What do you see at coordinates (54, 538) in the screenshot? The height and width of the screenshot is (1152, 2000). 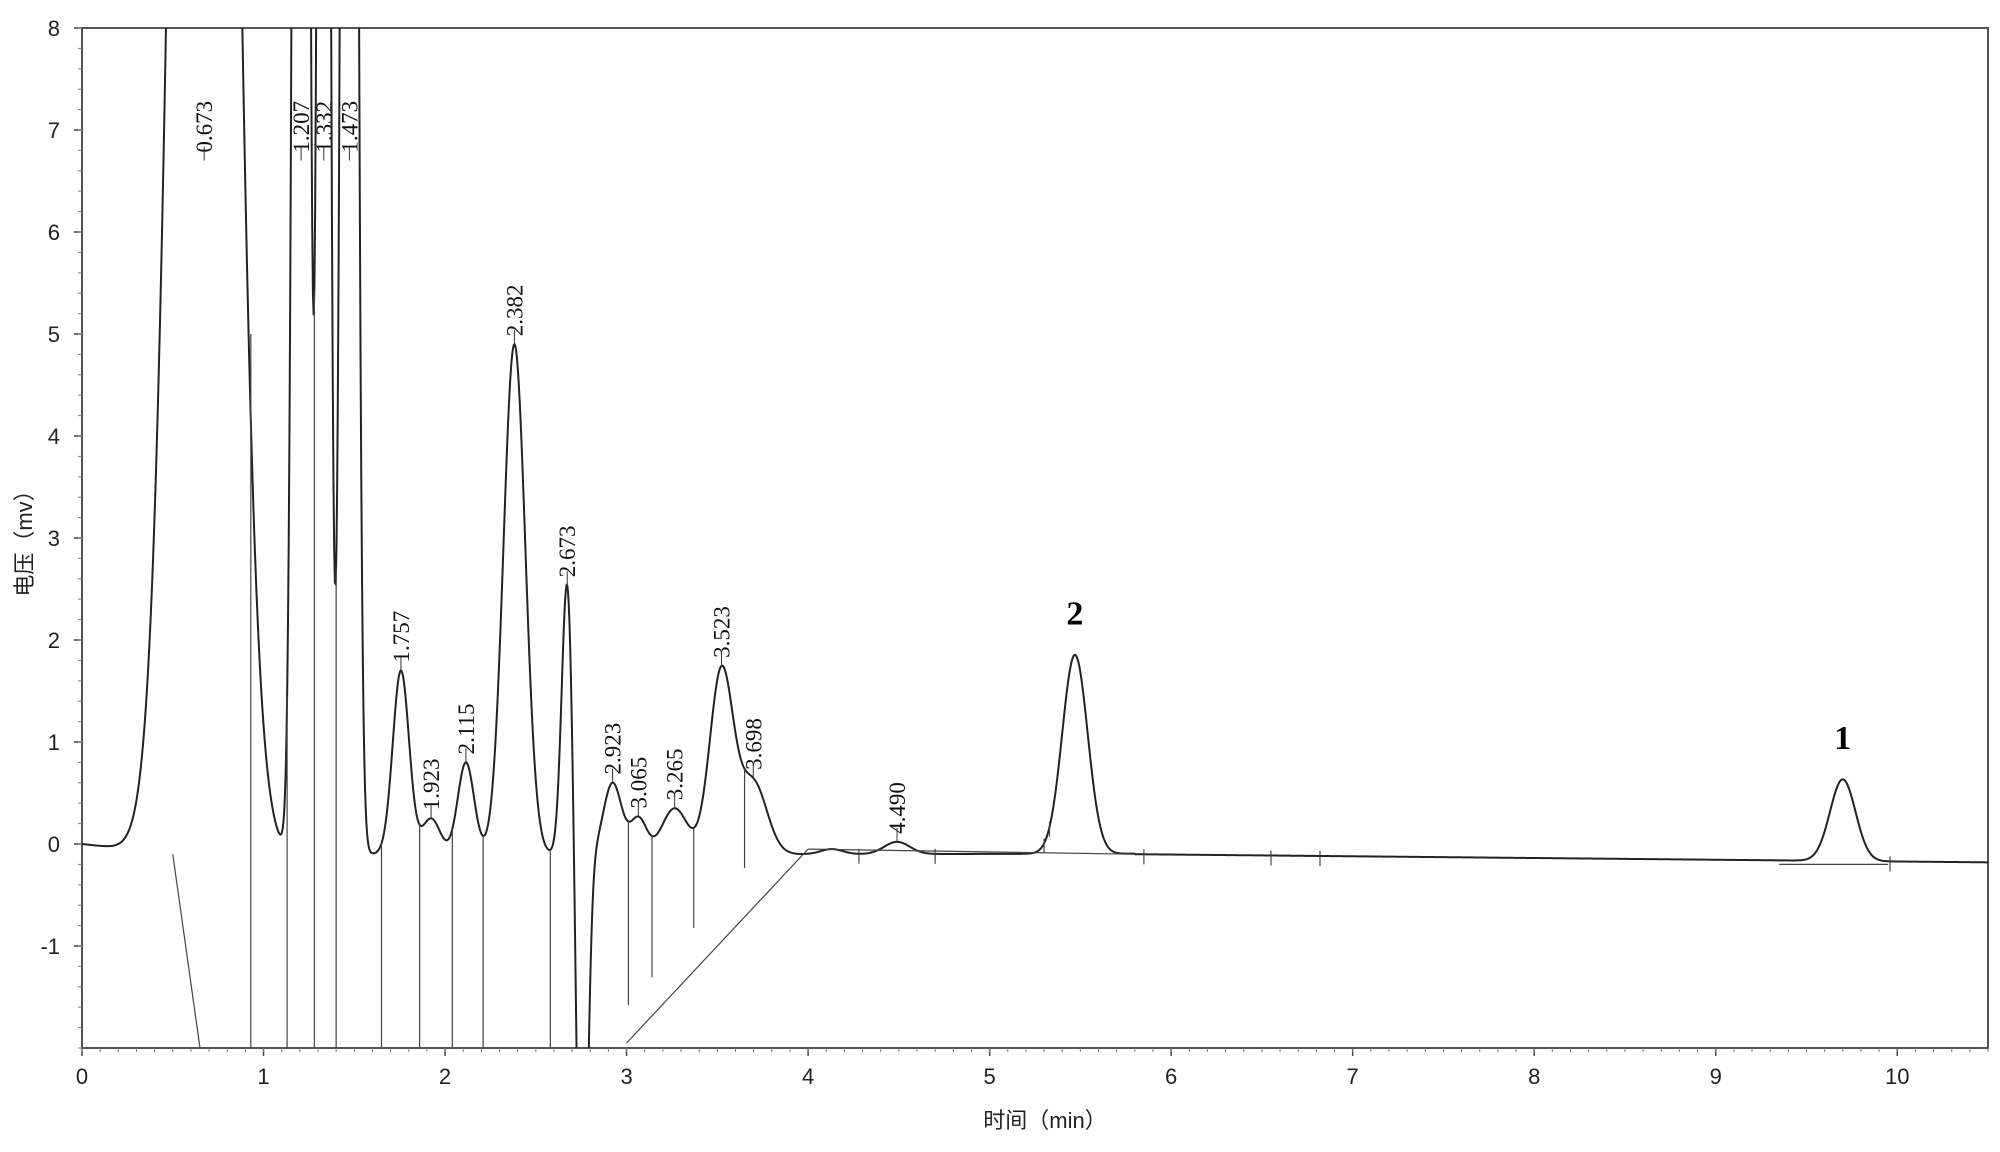 I see `y-tick-label: 3` at bounding box center [54, 538].